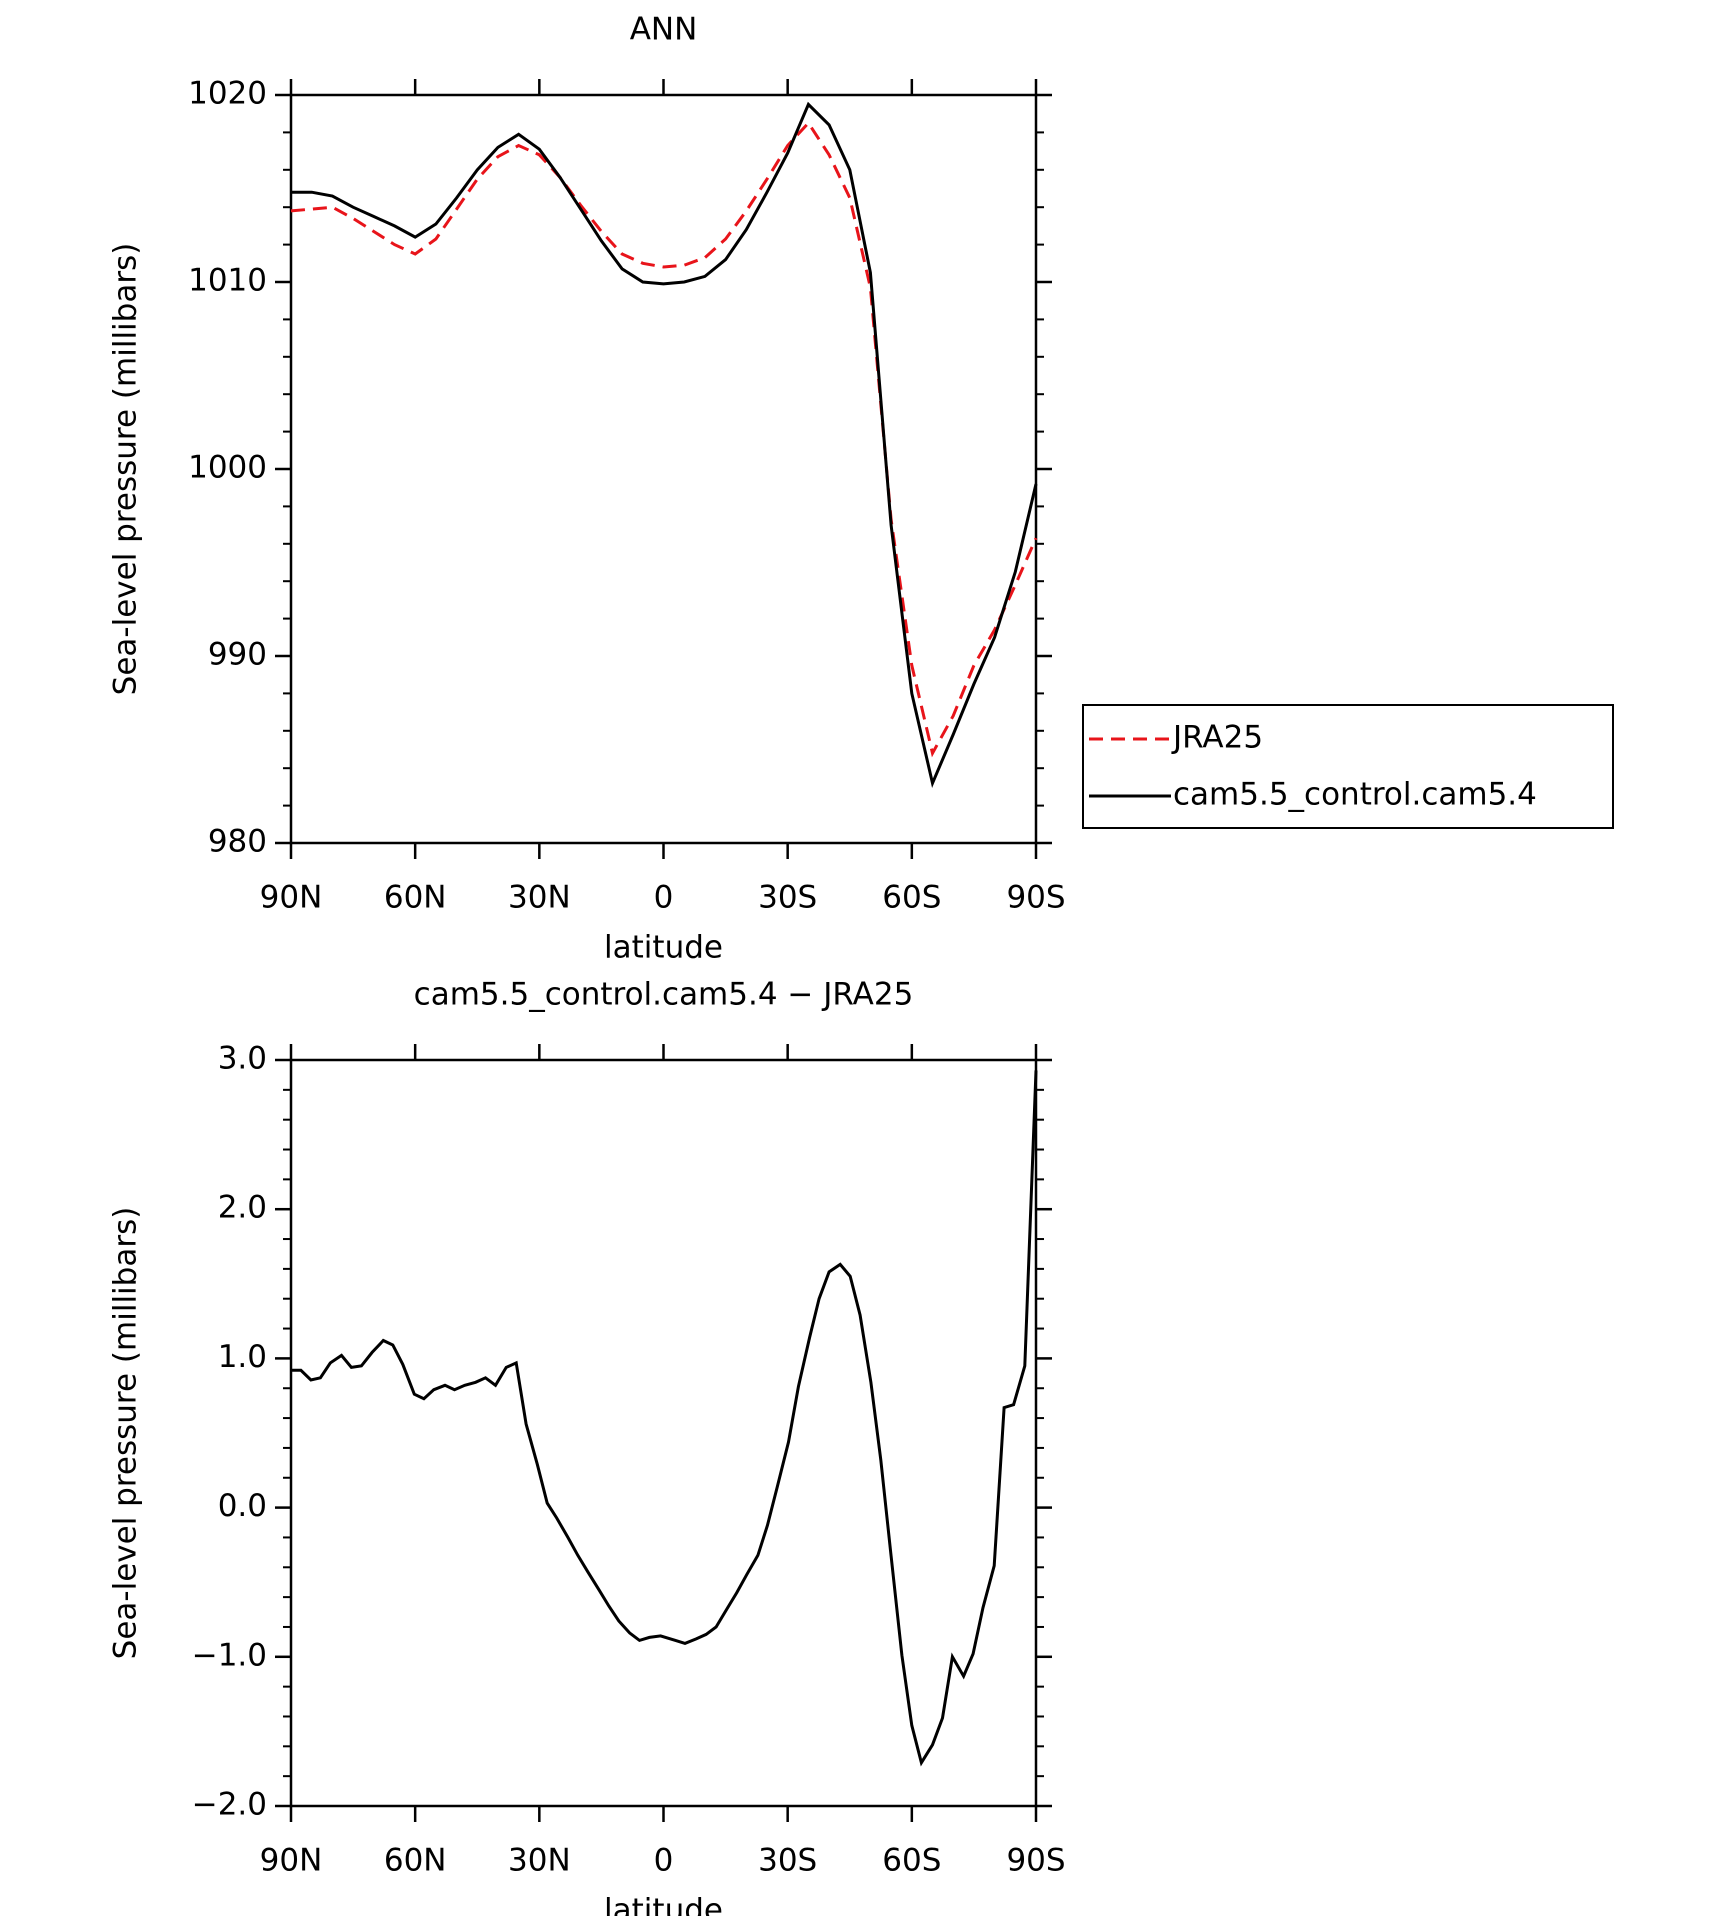 The height and width of the screenshot is (1916, 1710). What do you see at coordinates (664, 995) in the screenshot?
I see `chart-title: cam5.5_control.cam5.4 − JRA25` at bounding box center [664, 995].